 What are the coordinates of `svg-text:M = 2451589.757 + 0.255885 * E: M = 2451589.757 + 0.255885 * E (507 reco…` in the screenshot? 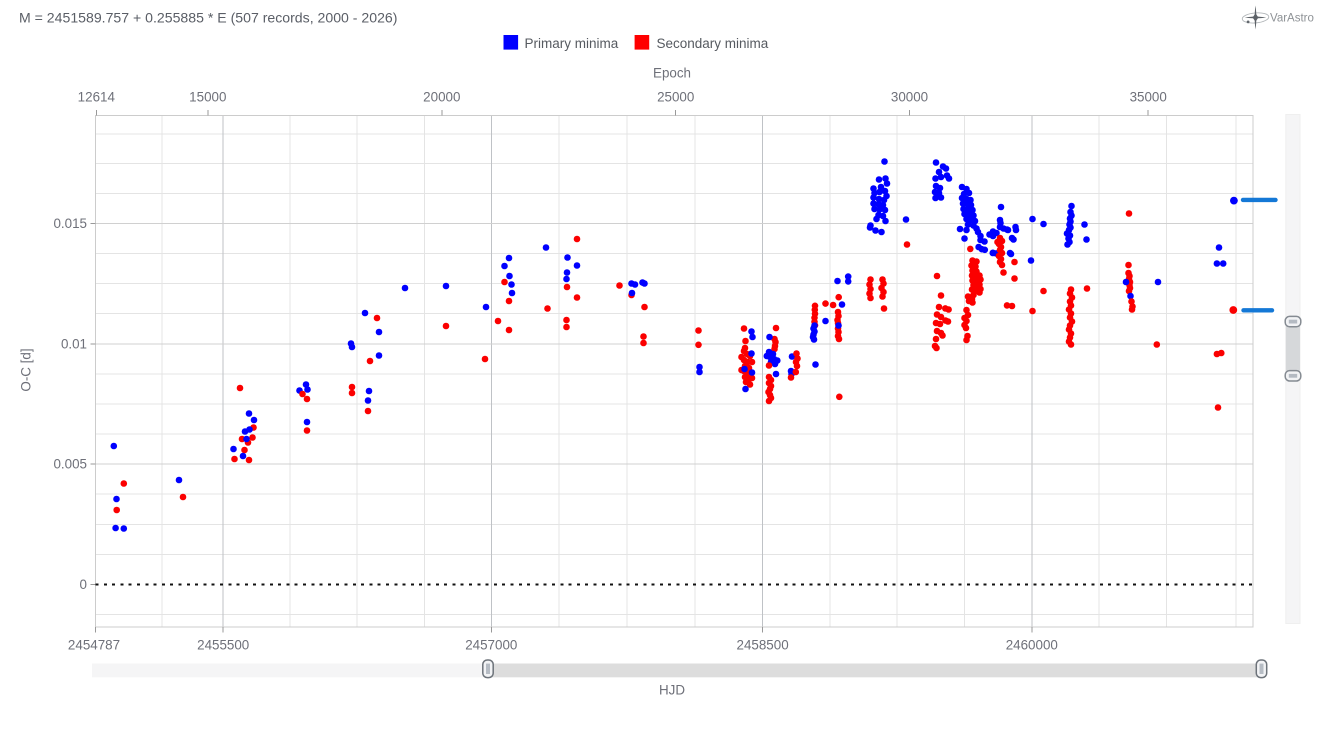 It's located at (208, 18).